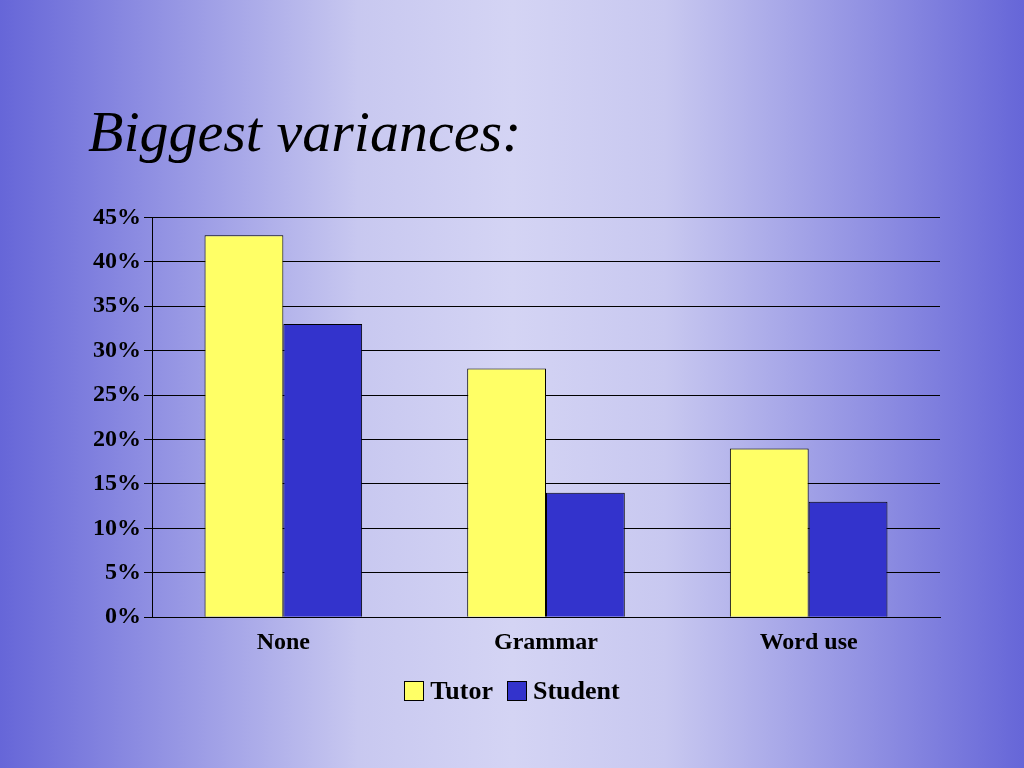 The height and width of the screenshot is (768, 1024). Describe the element at coordinates (117, 304) in the screenshot. I see `y-tick-label: 35%` at that location.